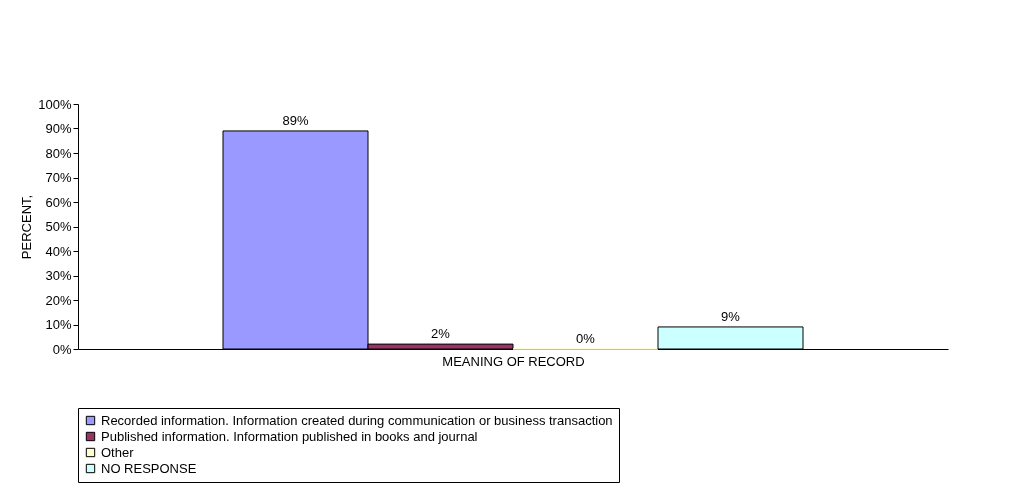 This screenshot has width=1019, height=502. I want to click on y-tick-label: 60%, so click(58, 202).